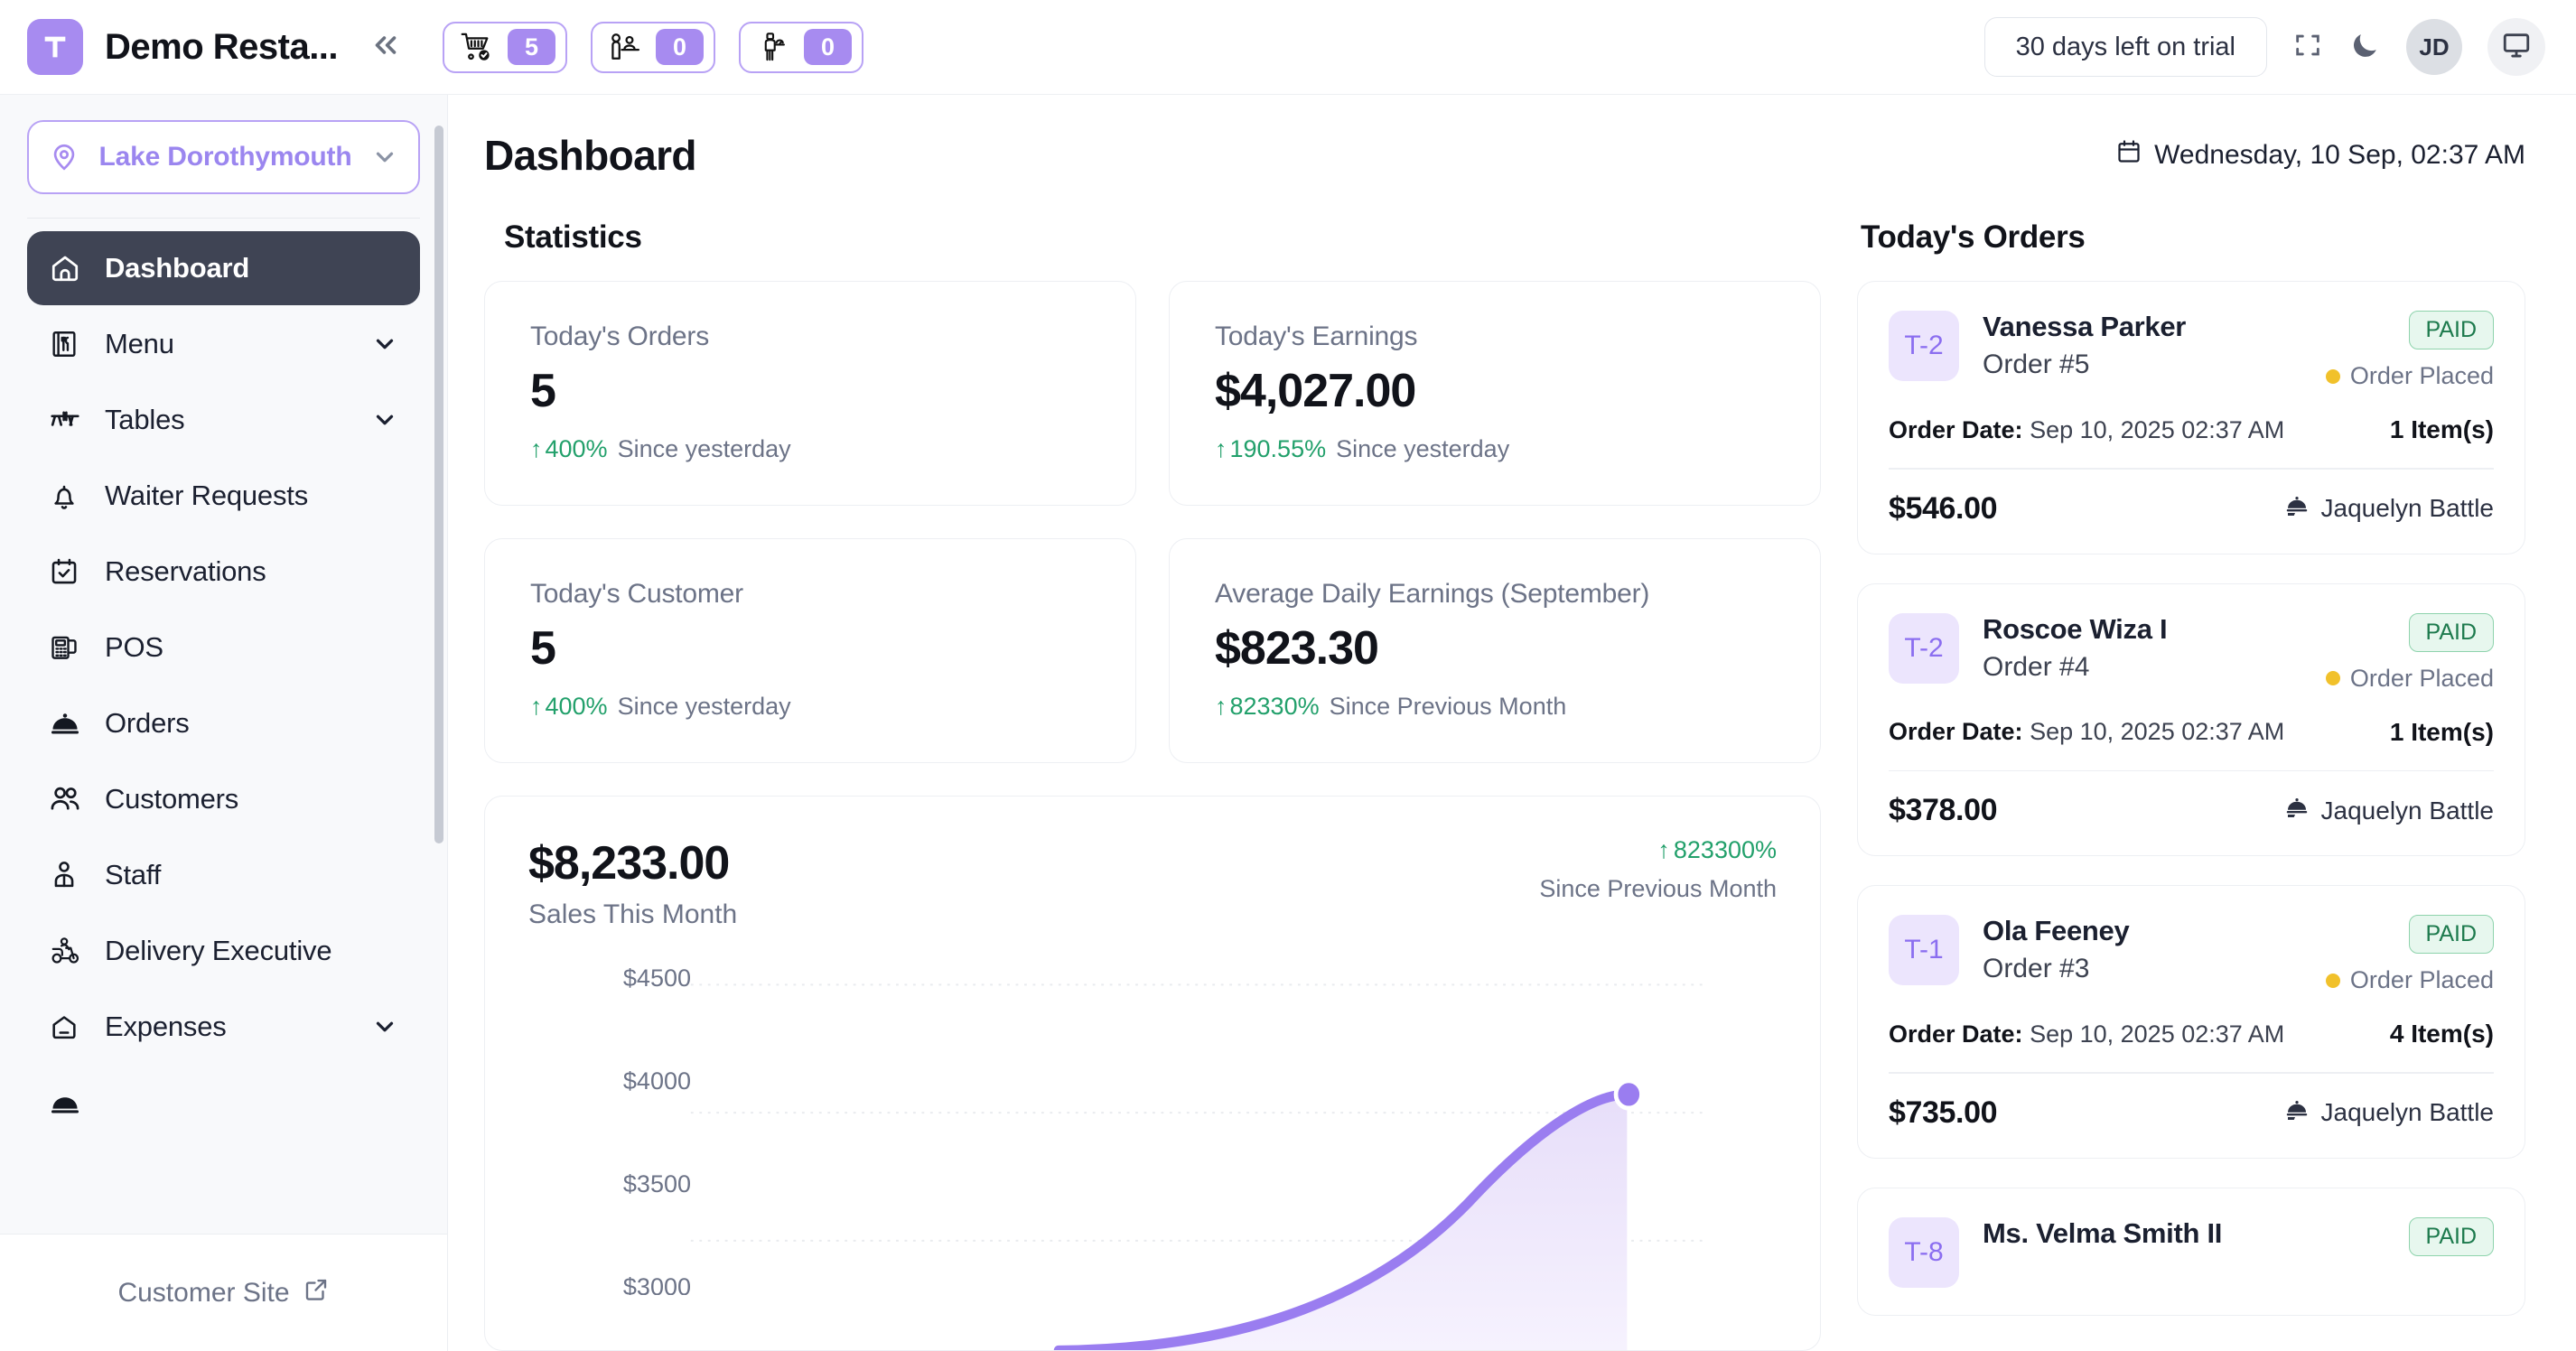 The height and width of the screenshot is (1351, 2576). What do you see at coordinates (223, 496) in the screenshot?
I see `sidebar-item-waiter-requests: Waiter Requests` at bounding box center [223, 496].